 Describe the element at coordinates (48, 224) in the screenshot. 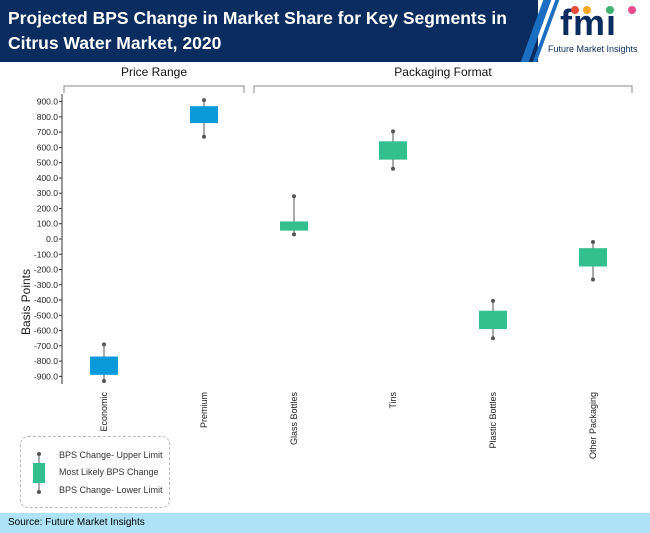

I see `y-tick-label: 100.0` at that location.